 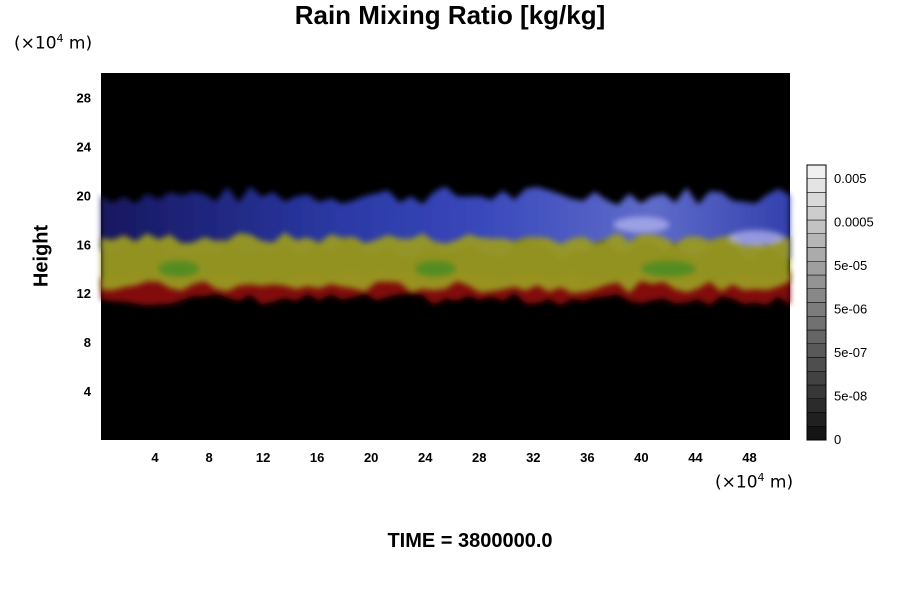 What do you see at coordinates (854, 222) in the screenshot?
I see `colorbar-label: 0.0005` at bounding box center [854, 222].